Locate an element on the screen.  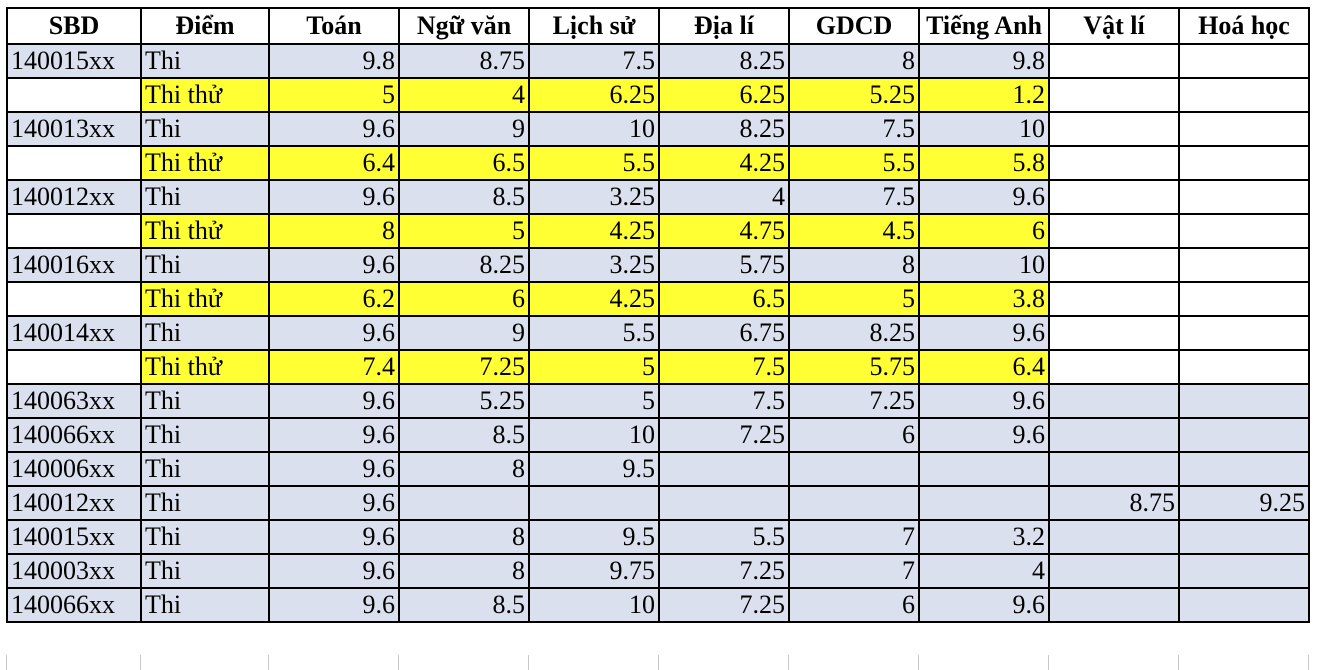
cell-dia-li: 6.75 is located at coordinates (724, 333).